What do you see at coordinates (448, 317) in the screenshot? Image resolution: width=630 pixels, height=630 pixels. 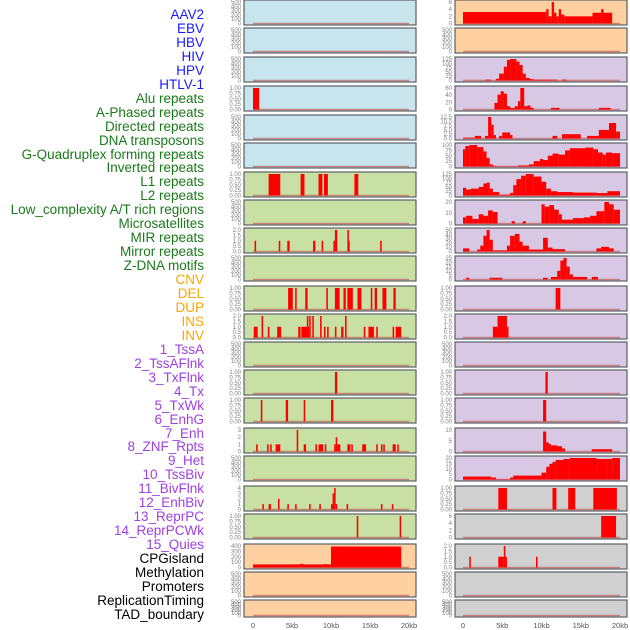 I see `y-tick-label: 2.0` at bounding box center [448, 317].